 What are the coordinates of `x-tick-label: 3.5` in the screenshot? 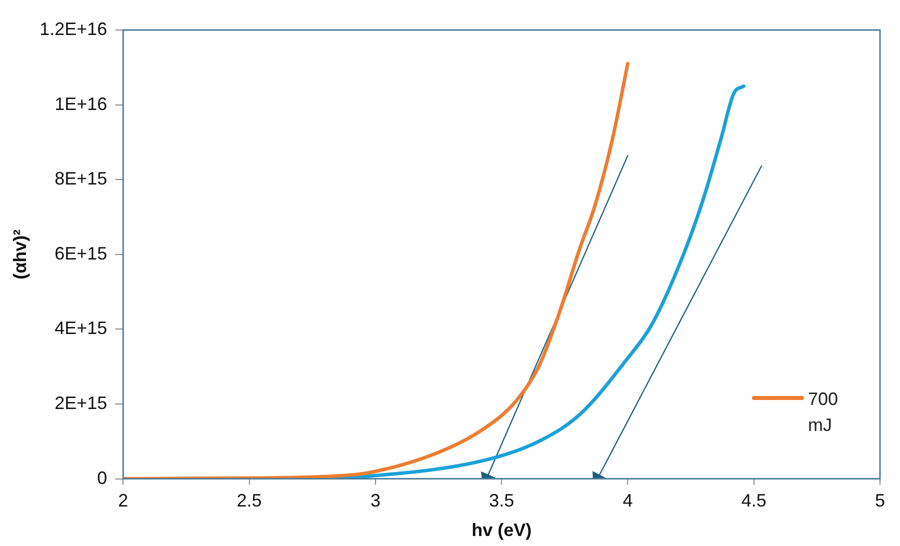 It's located at (501, 500).